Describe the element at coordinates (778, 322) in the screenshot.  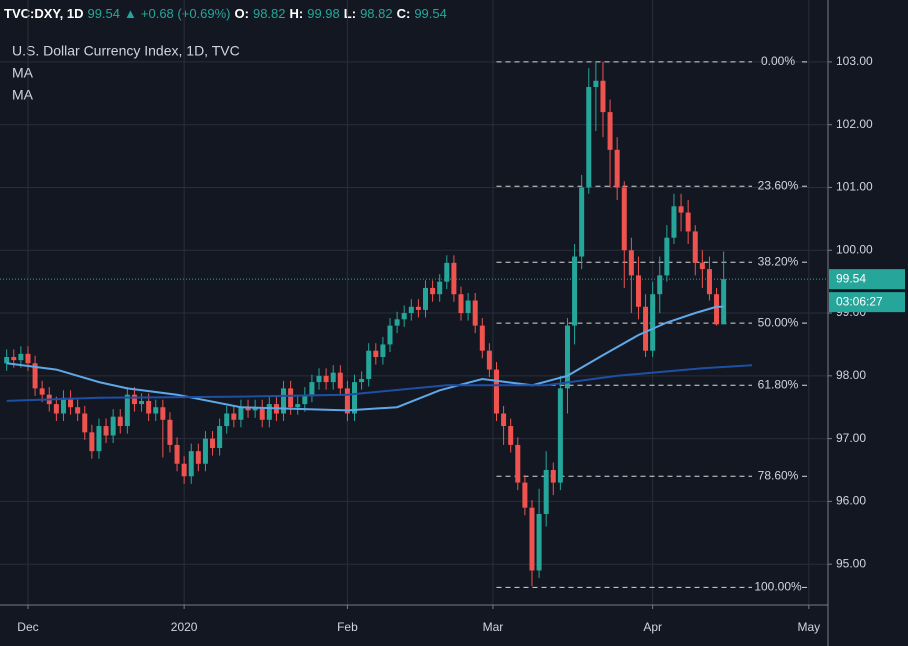
I see `fib-label: 50.00%` at that location.